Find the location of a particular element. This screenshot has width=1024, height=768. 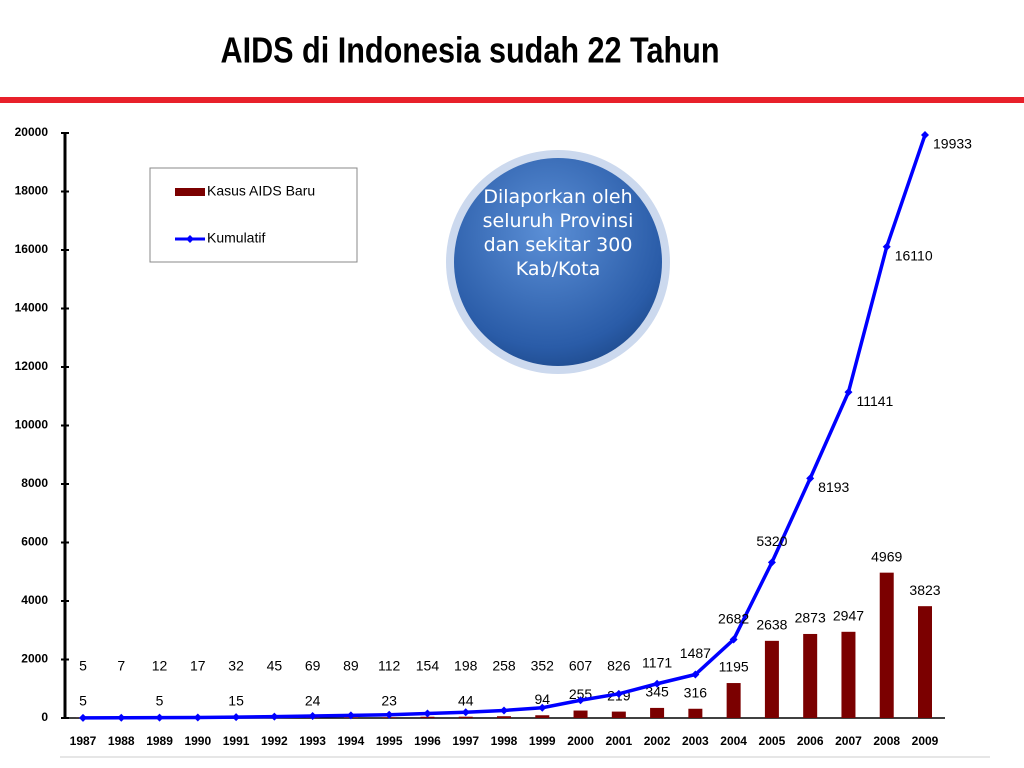

line-label: 198 is located at coordinates (466, 666).